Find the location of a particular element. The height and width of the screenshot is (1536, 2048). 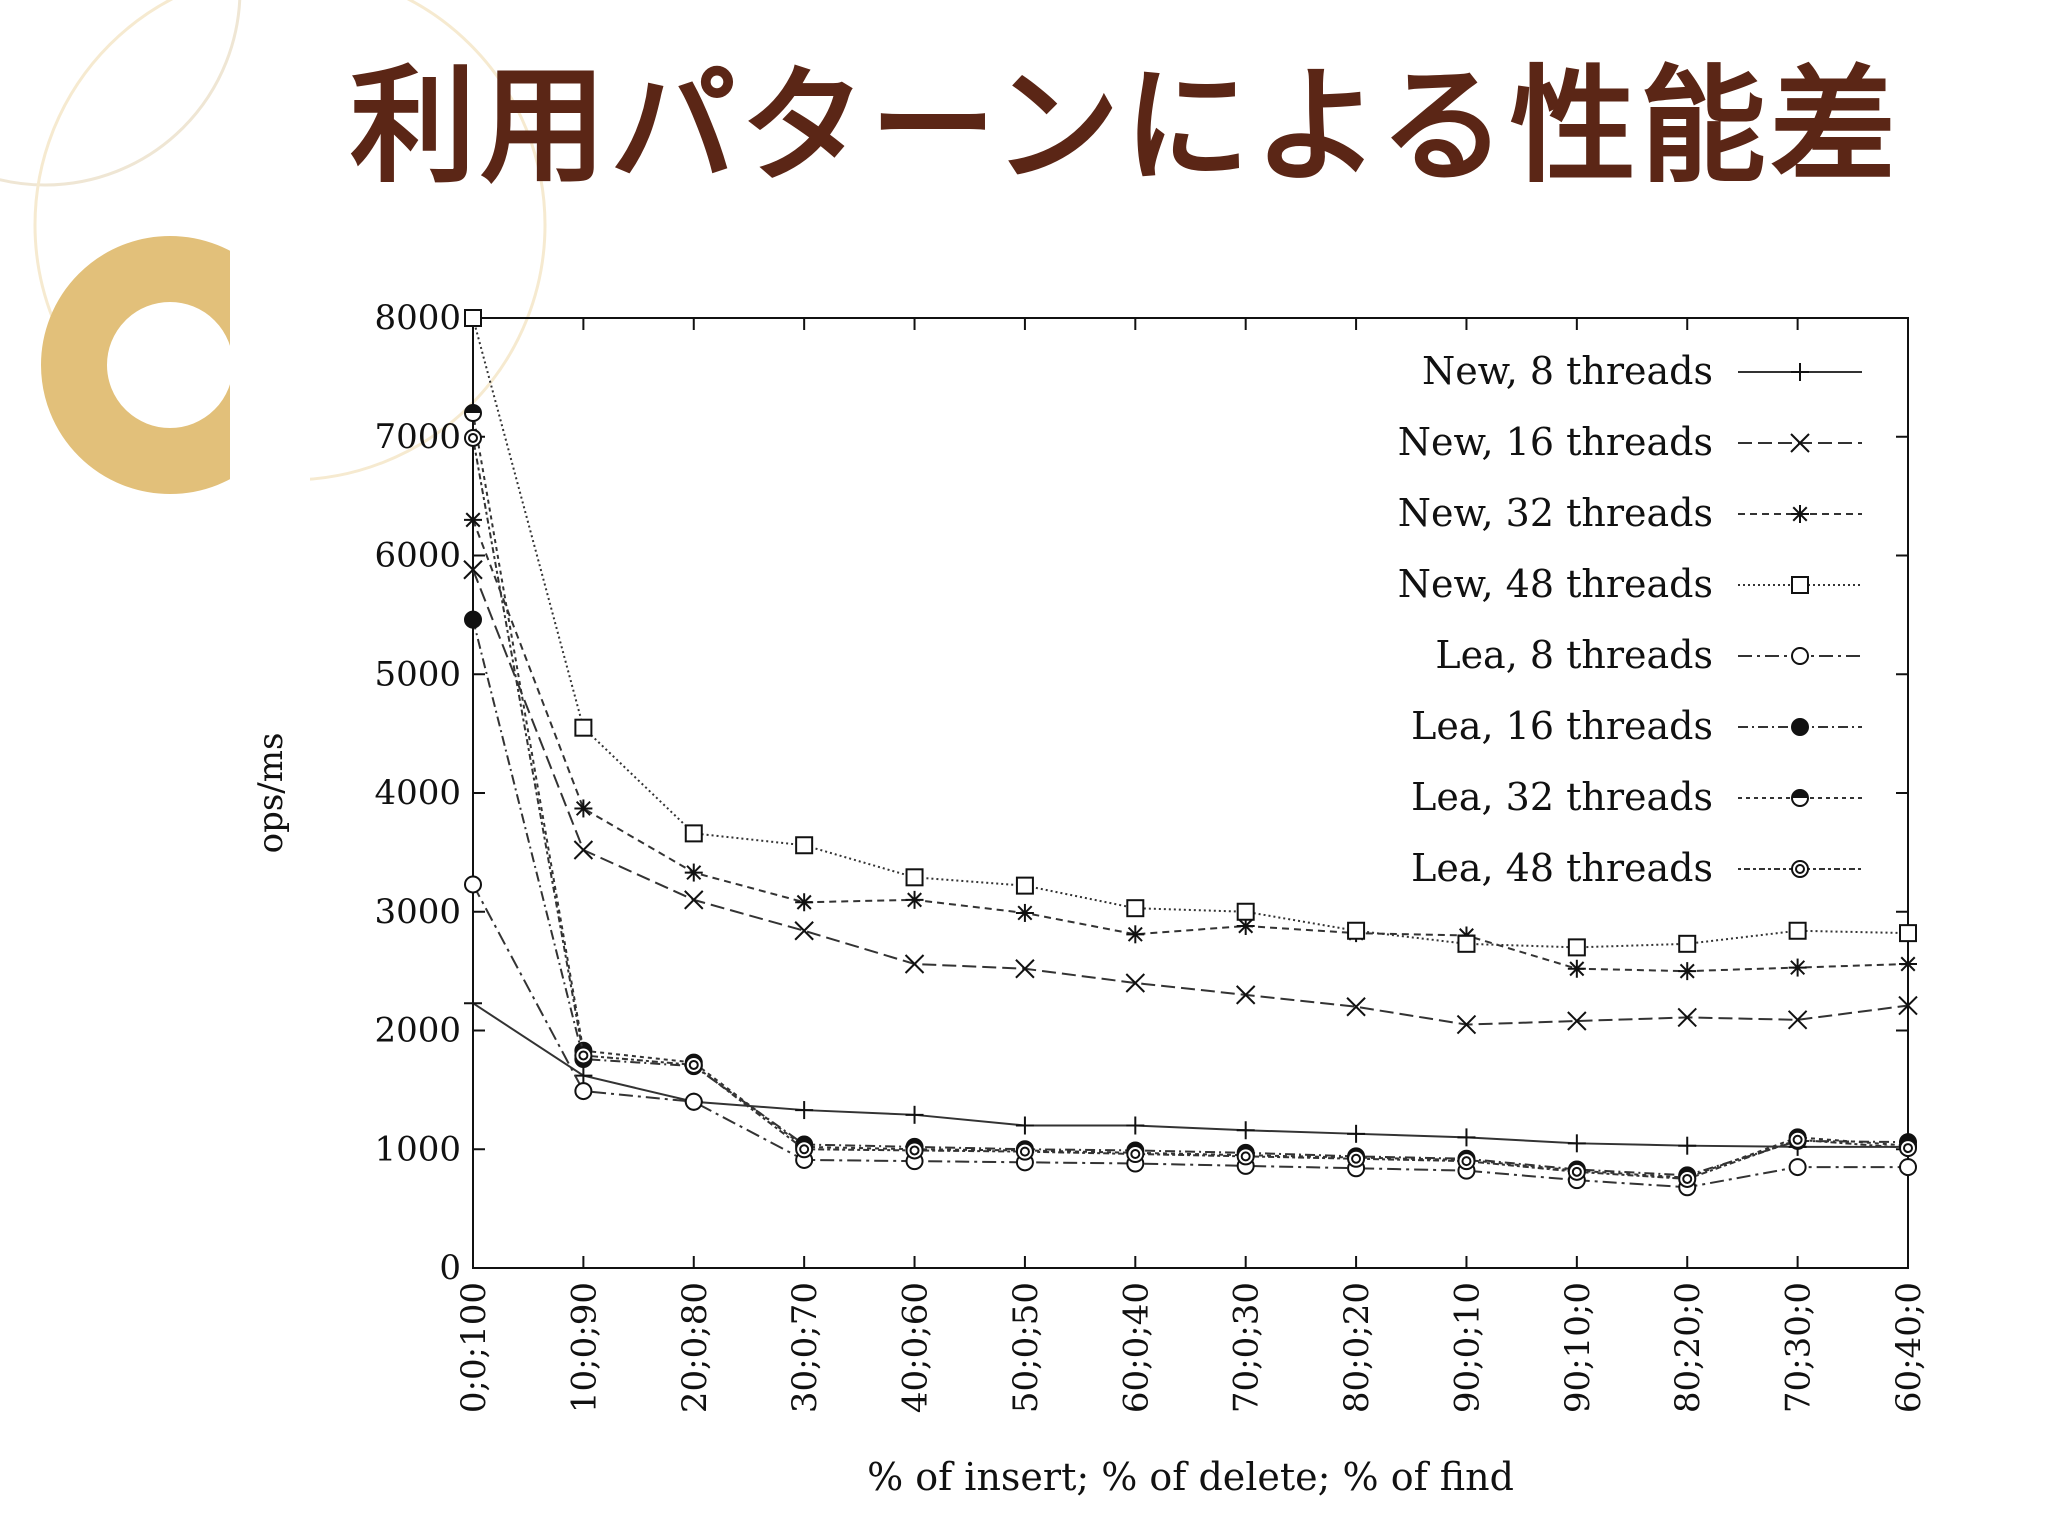

y-tick-label: 3000 is located at coordinates (417, 912).